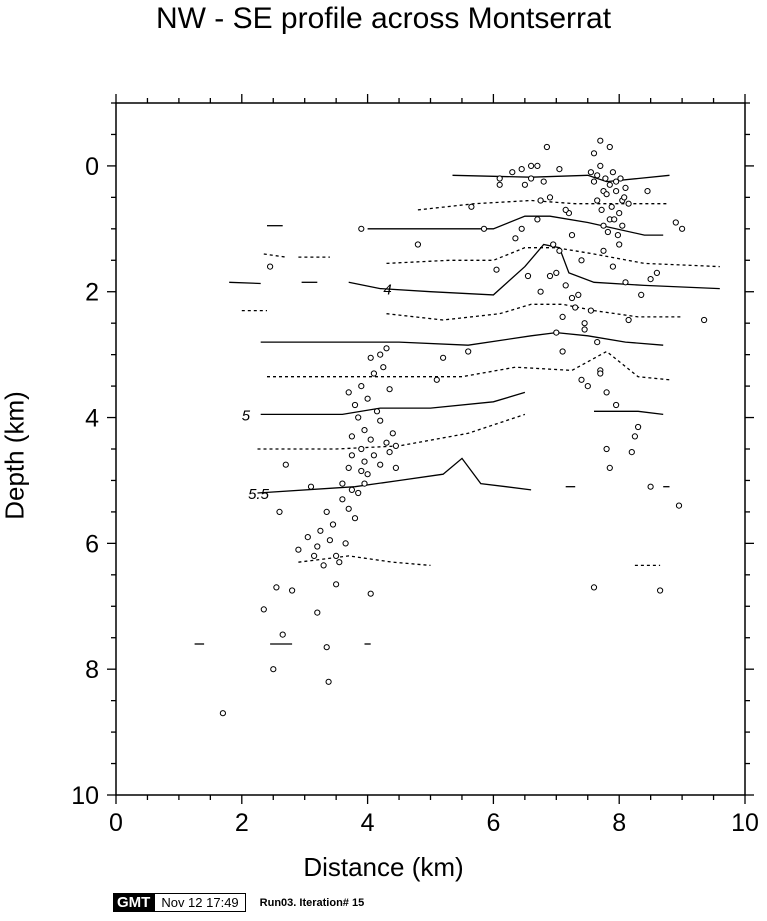  What do you see at coordinates (92, 670) in the screenshot?
I see `y-tick-label: 8` at bounding box center [92, 670].